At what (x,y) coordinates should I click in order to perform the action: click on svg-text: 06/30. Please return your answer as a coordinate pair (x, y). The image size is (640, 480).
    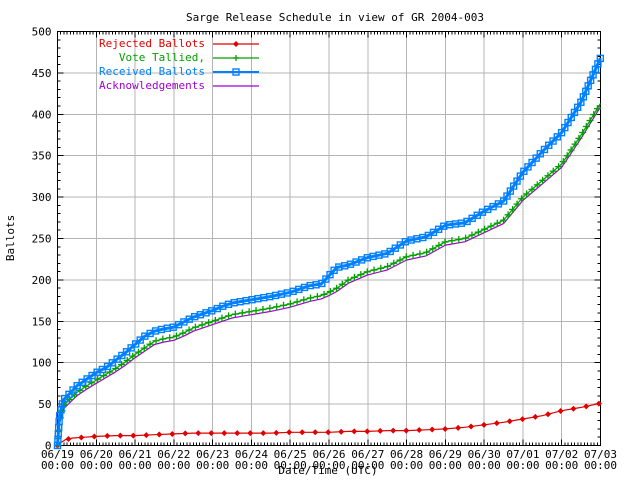
    Looking at the image, I should click on (484, 454).